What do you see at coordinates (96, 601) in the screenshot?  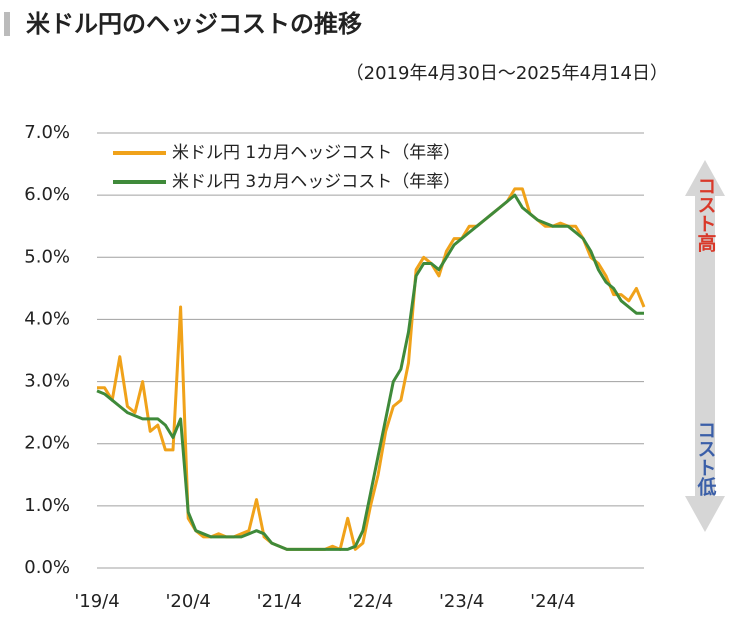 I see `x-tick-label: '19/4` at bounding box center [96, 601].